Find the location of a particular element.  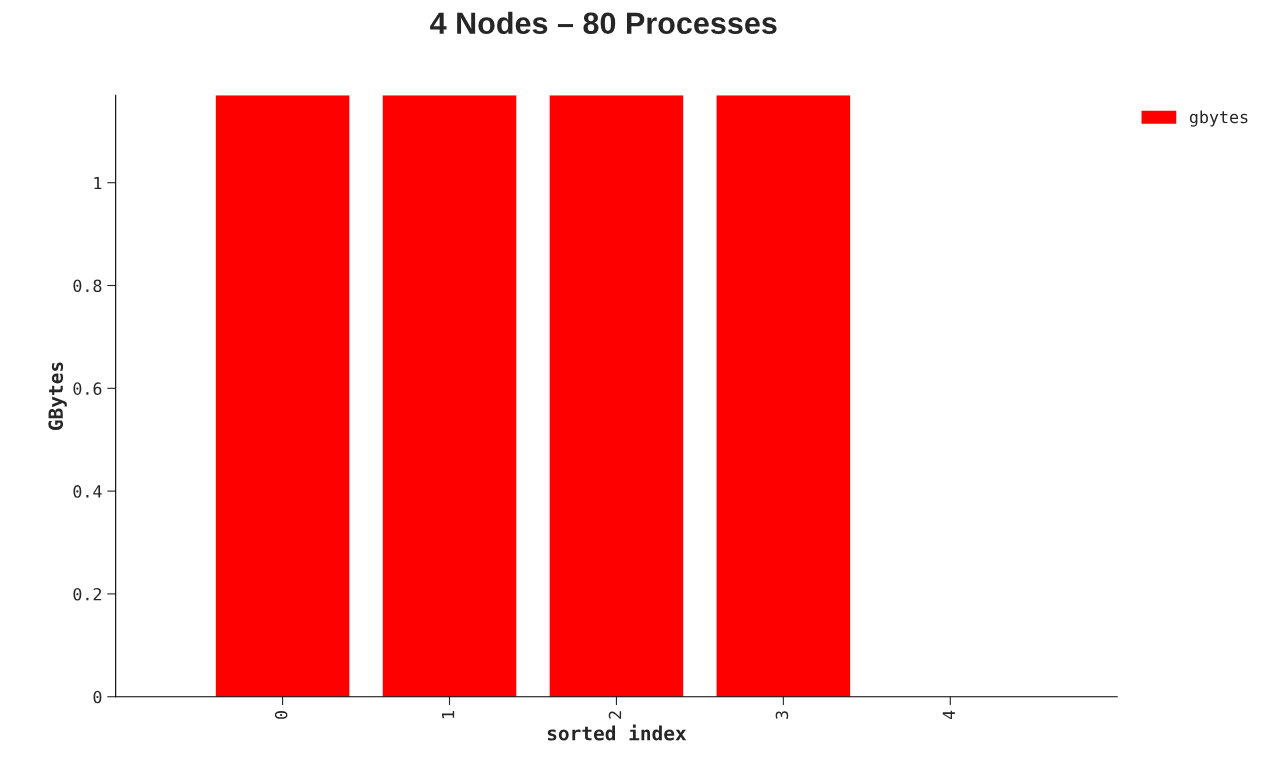

x-axis-title: sorted index is located at coordinates (617, 732).